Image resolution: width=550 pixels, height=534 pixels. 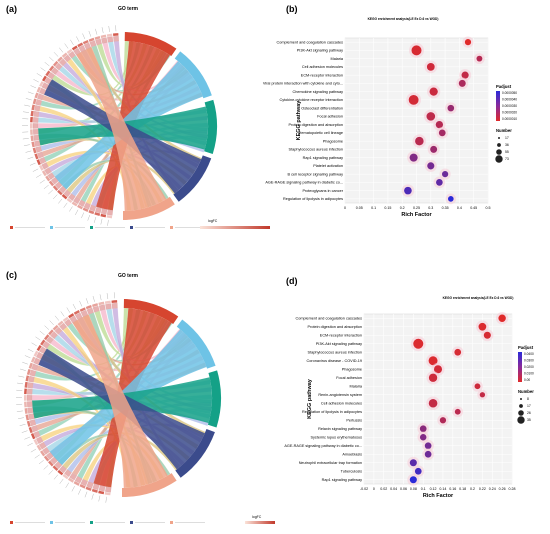 What do you see at coordinates (91, 227) in the screenshot?
I see `chord-a-legend-swatch` at bounding box center [91, 227].